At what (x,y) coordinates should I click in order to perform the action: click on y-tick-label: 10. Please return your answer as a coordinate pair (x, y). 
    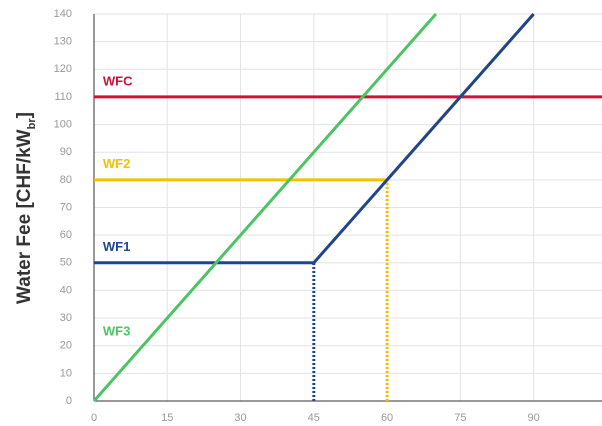
    Looking at the image, I should click on (66, 373).